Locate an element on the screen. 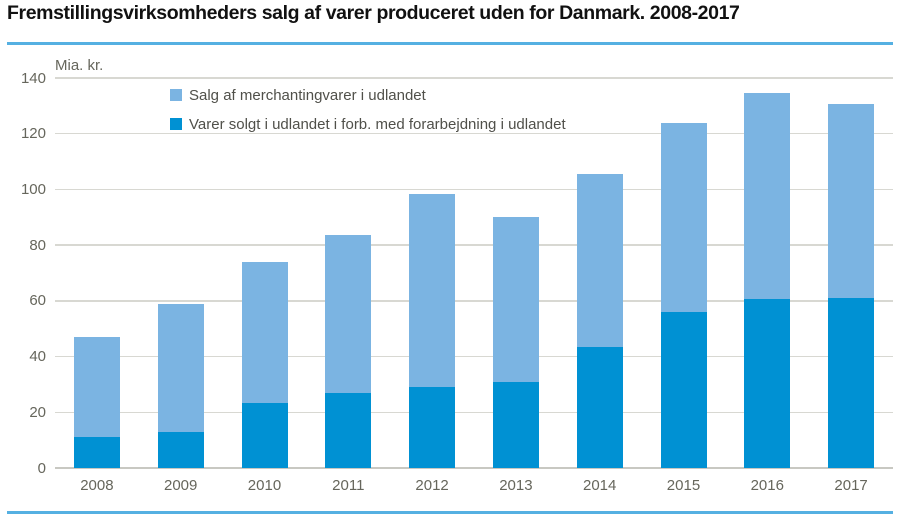  x-tick-label: 2009 is located at coordinates (181, 485).